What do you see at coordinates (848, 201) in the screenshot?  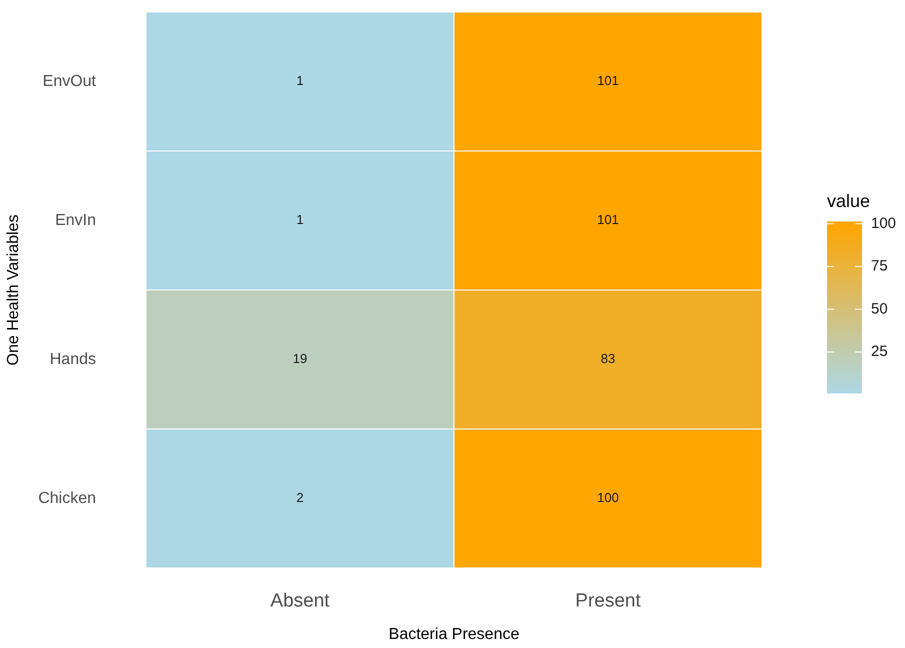 I see `legend-title: value` at bounding box center [848, 201].